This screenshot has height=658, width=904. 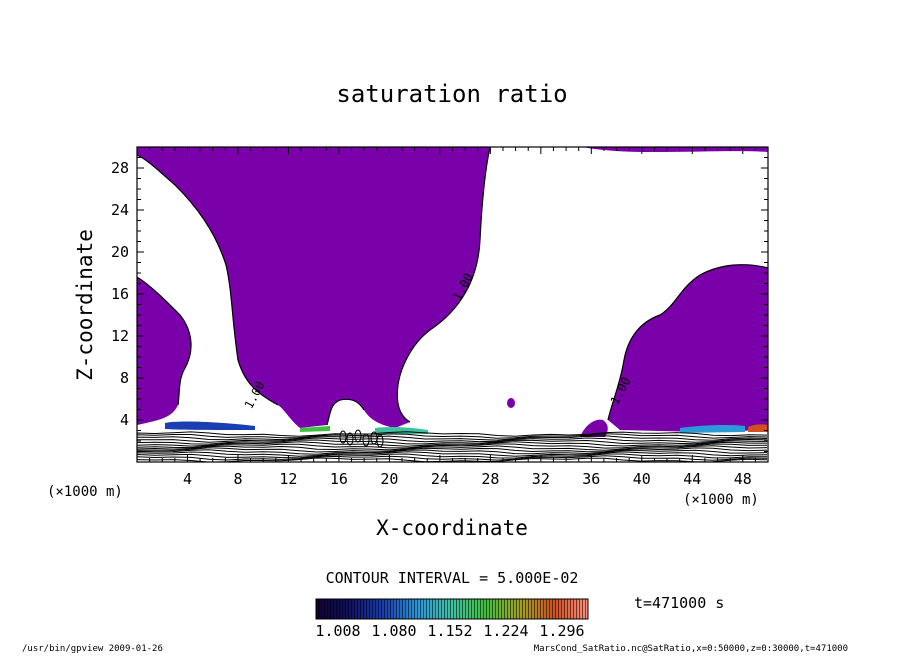 What do you see at coordinates (743, 479) in the screenshot?
I see `x-tick-label: 48` at bounding box center [743, 479].